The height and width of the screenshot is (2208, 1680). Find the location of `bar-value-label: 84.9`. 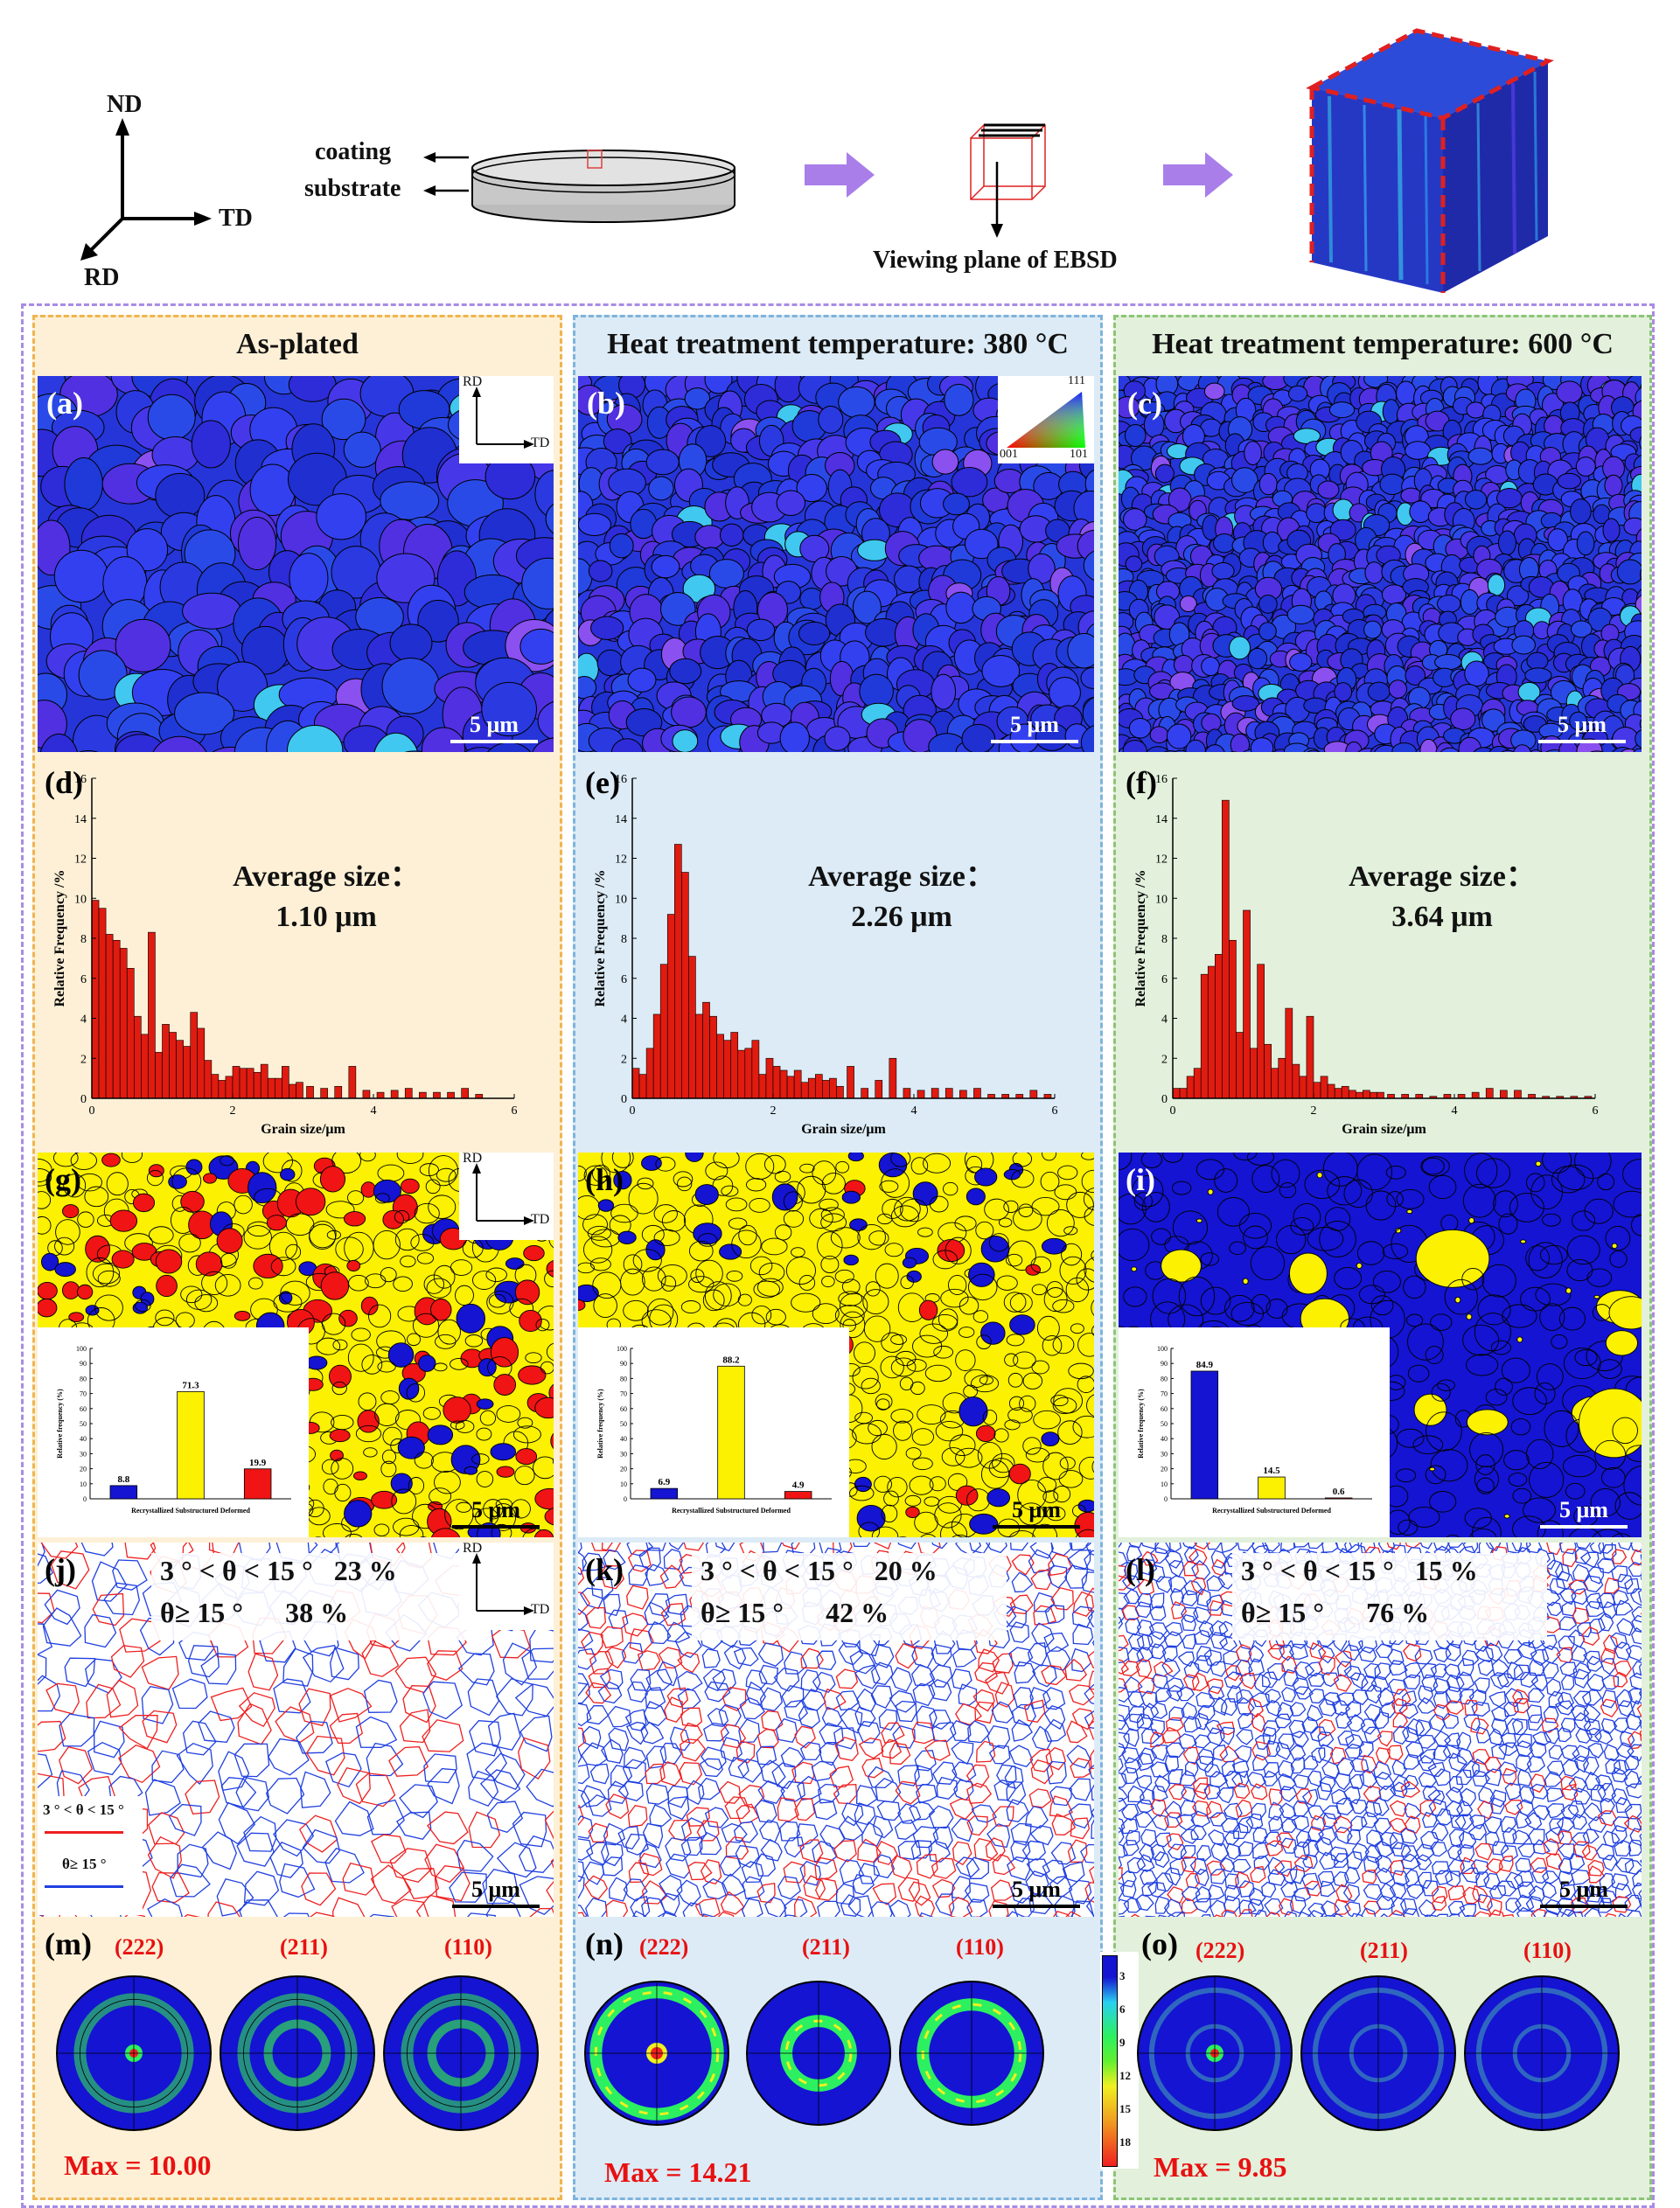

bar-value-label: 84.9 is located at coordinates (1205, 1365).